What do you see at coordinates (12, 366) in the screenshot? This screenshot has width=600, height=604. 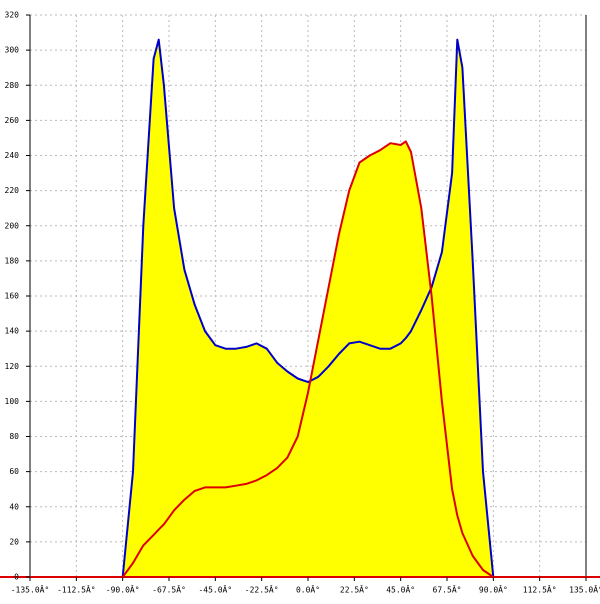 I see `y-tick-label: 120` at bounding box center [12, 366].